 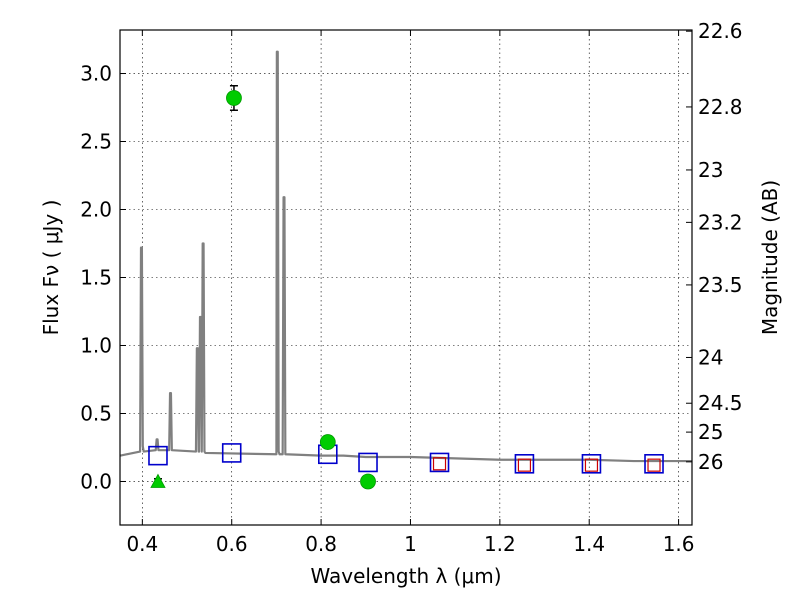 What do you see at coordinates (321, 544) in the screenshot?
I see `x-tick-label: 0.8` at bounding box center [321, 544].